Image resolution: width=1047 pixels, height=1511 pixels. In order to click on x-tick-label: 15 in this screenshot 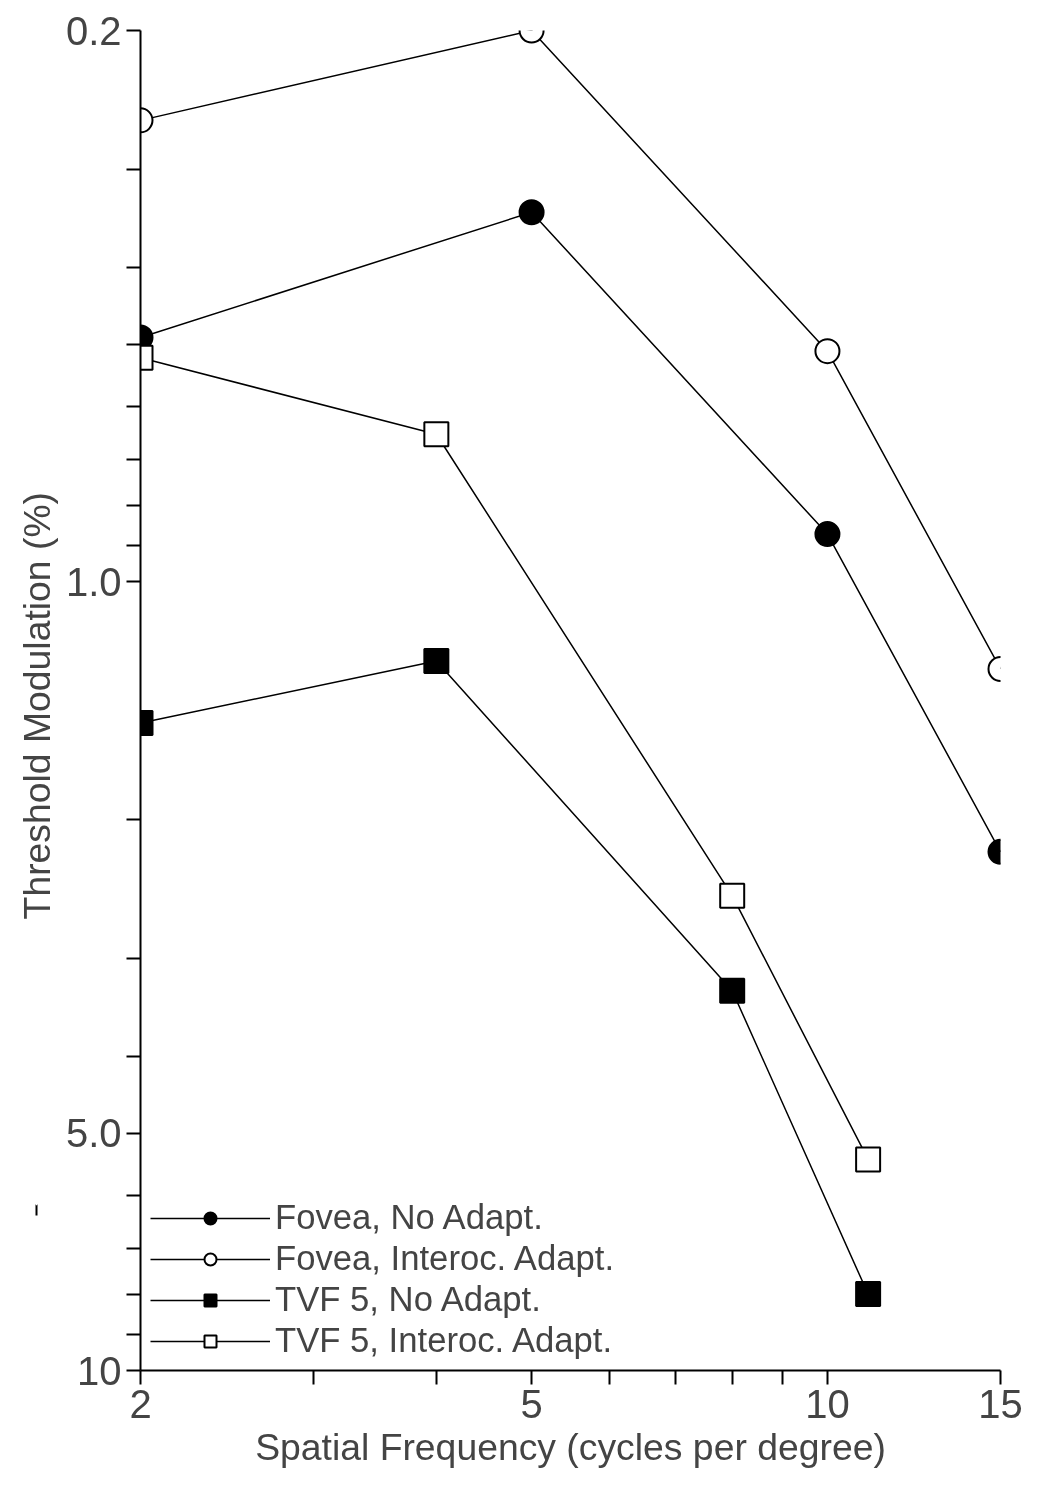, I will do `click(1000, 1403)`.